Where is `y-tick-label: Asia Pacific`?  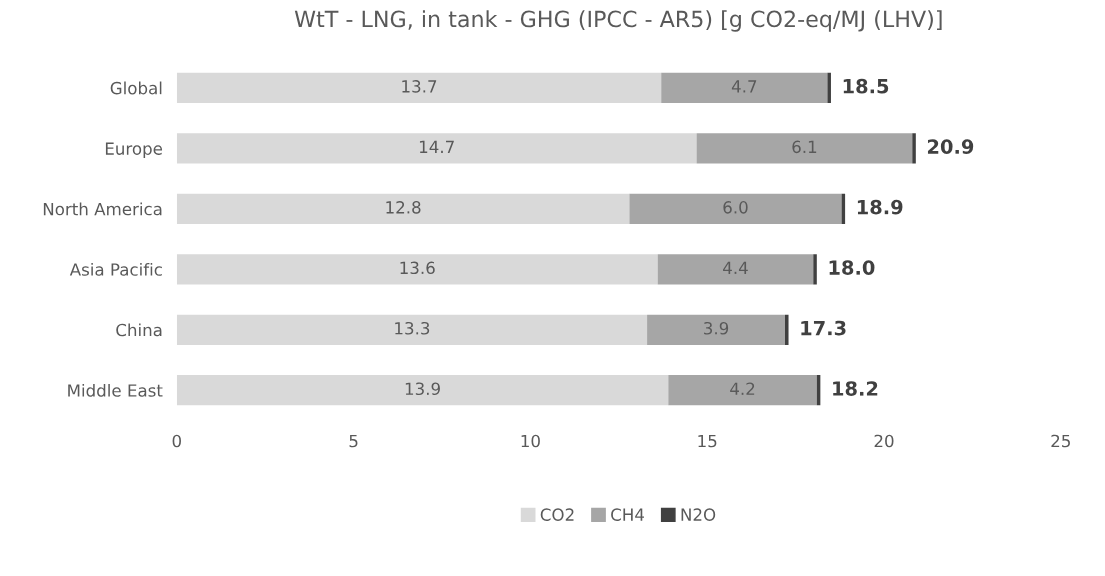 y-tick-label: Asia Pacific is located at coordinates (115, 269).